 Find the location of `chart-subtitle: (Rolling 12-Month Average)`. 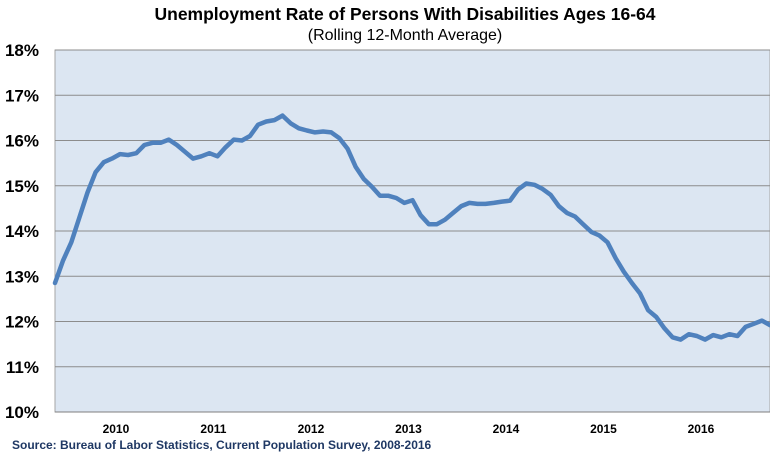

chart-subtitle: (Rolling 12-Month Average) is located at coordinates (405, 35).